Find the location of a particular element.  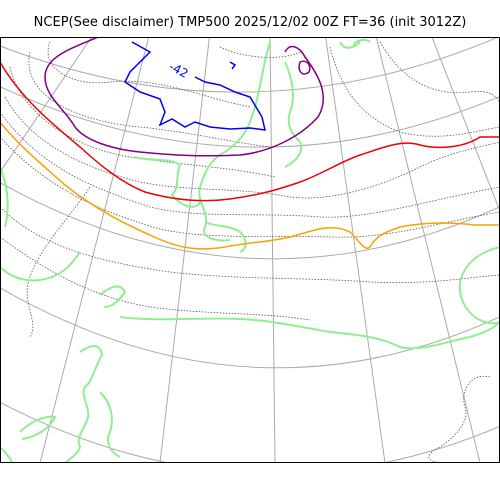

purple-isotherm-ring is located at coordinates (304, 67).